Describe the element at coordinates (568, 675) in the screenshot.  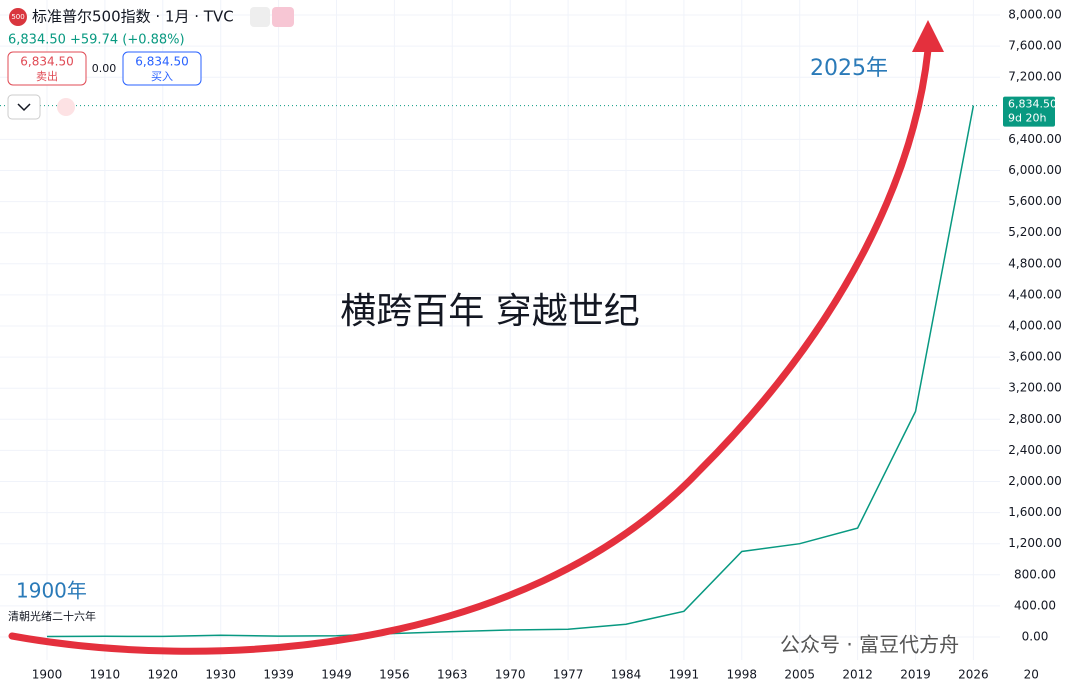
I see `x-tick-label: 1977` at that location.